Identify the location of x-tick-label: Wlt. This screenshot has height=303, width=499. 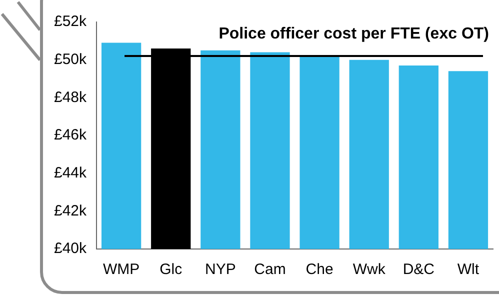
(468, 269).